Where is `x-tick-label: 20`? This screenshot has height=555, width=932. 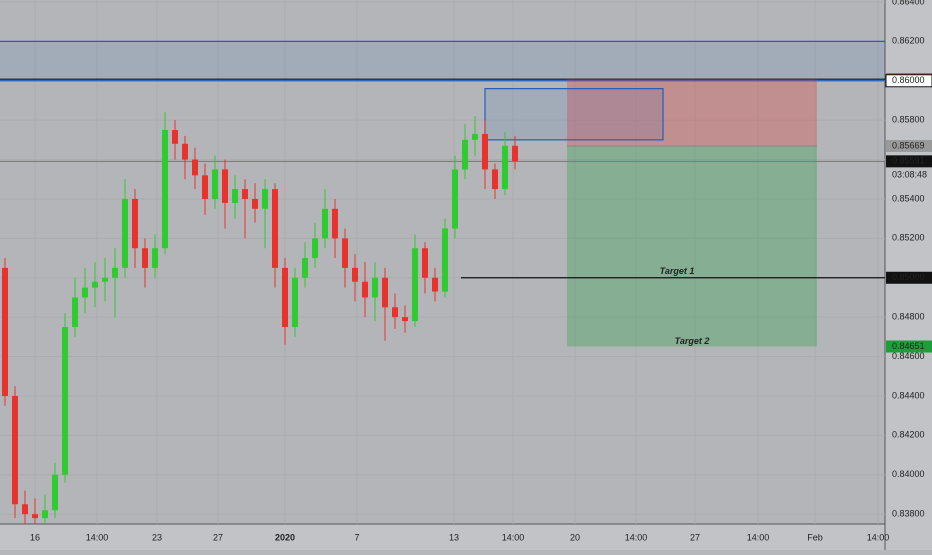 x-tick-label: 20 is located at coordinates (575, 537).